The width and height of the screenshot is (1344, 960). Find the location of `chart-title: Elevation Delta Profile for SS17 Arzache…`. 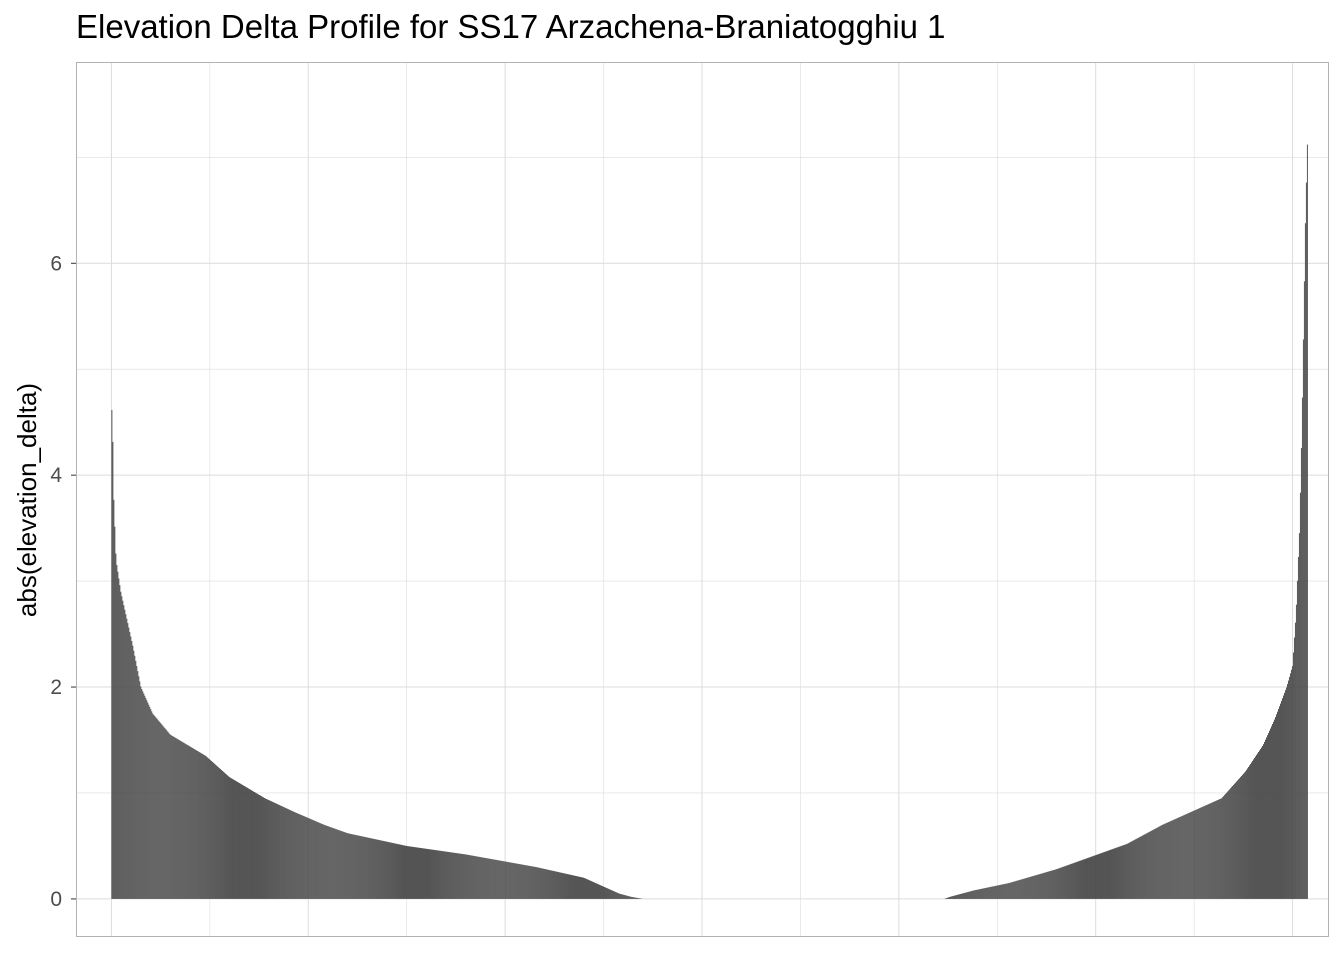

chart-title: Elevation Delta Profile for SS17 Arzache… is located at coordinates (511, 26).